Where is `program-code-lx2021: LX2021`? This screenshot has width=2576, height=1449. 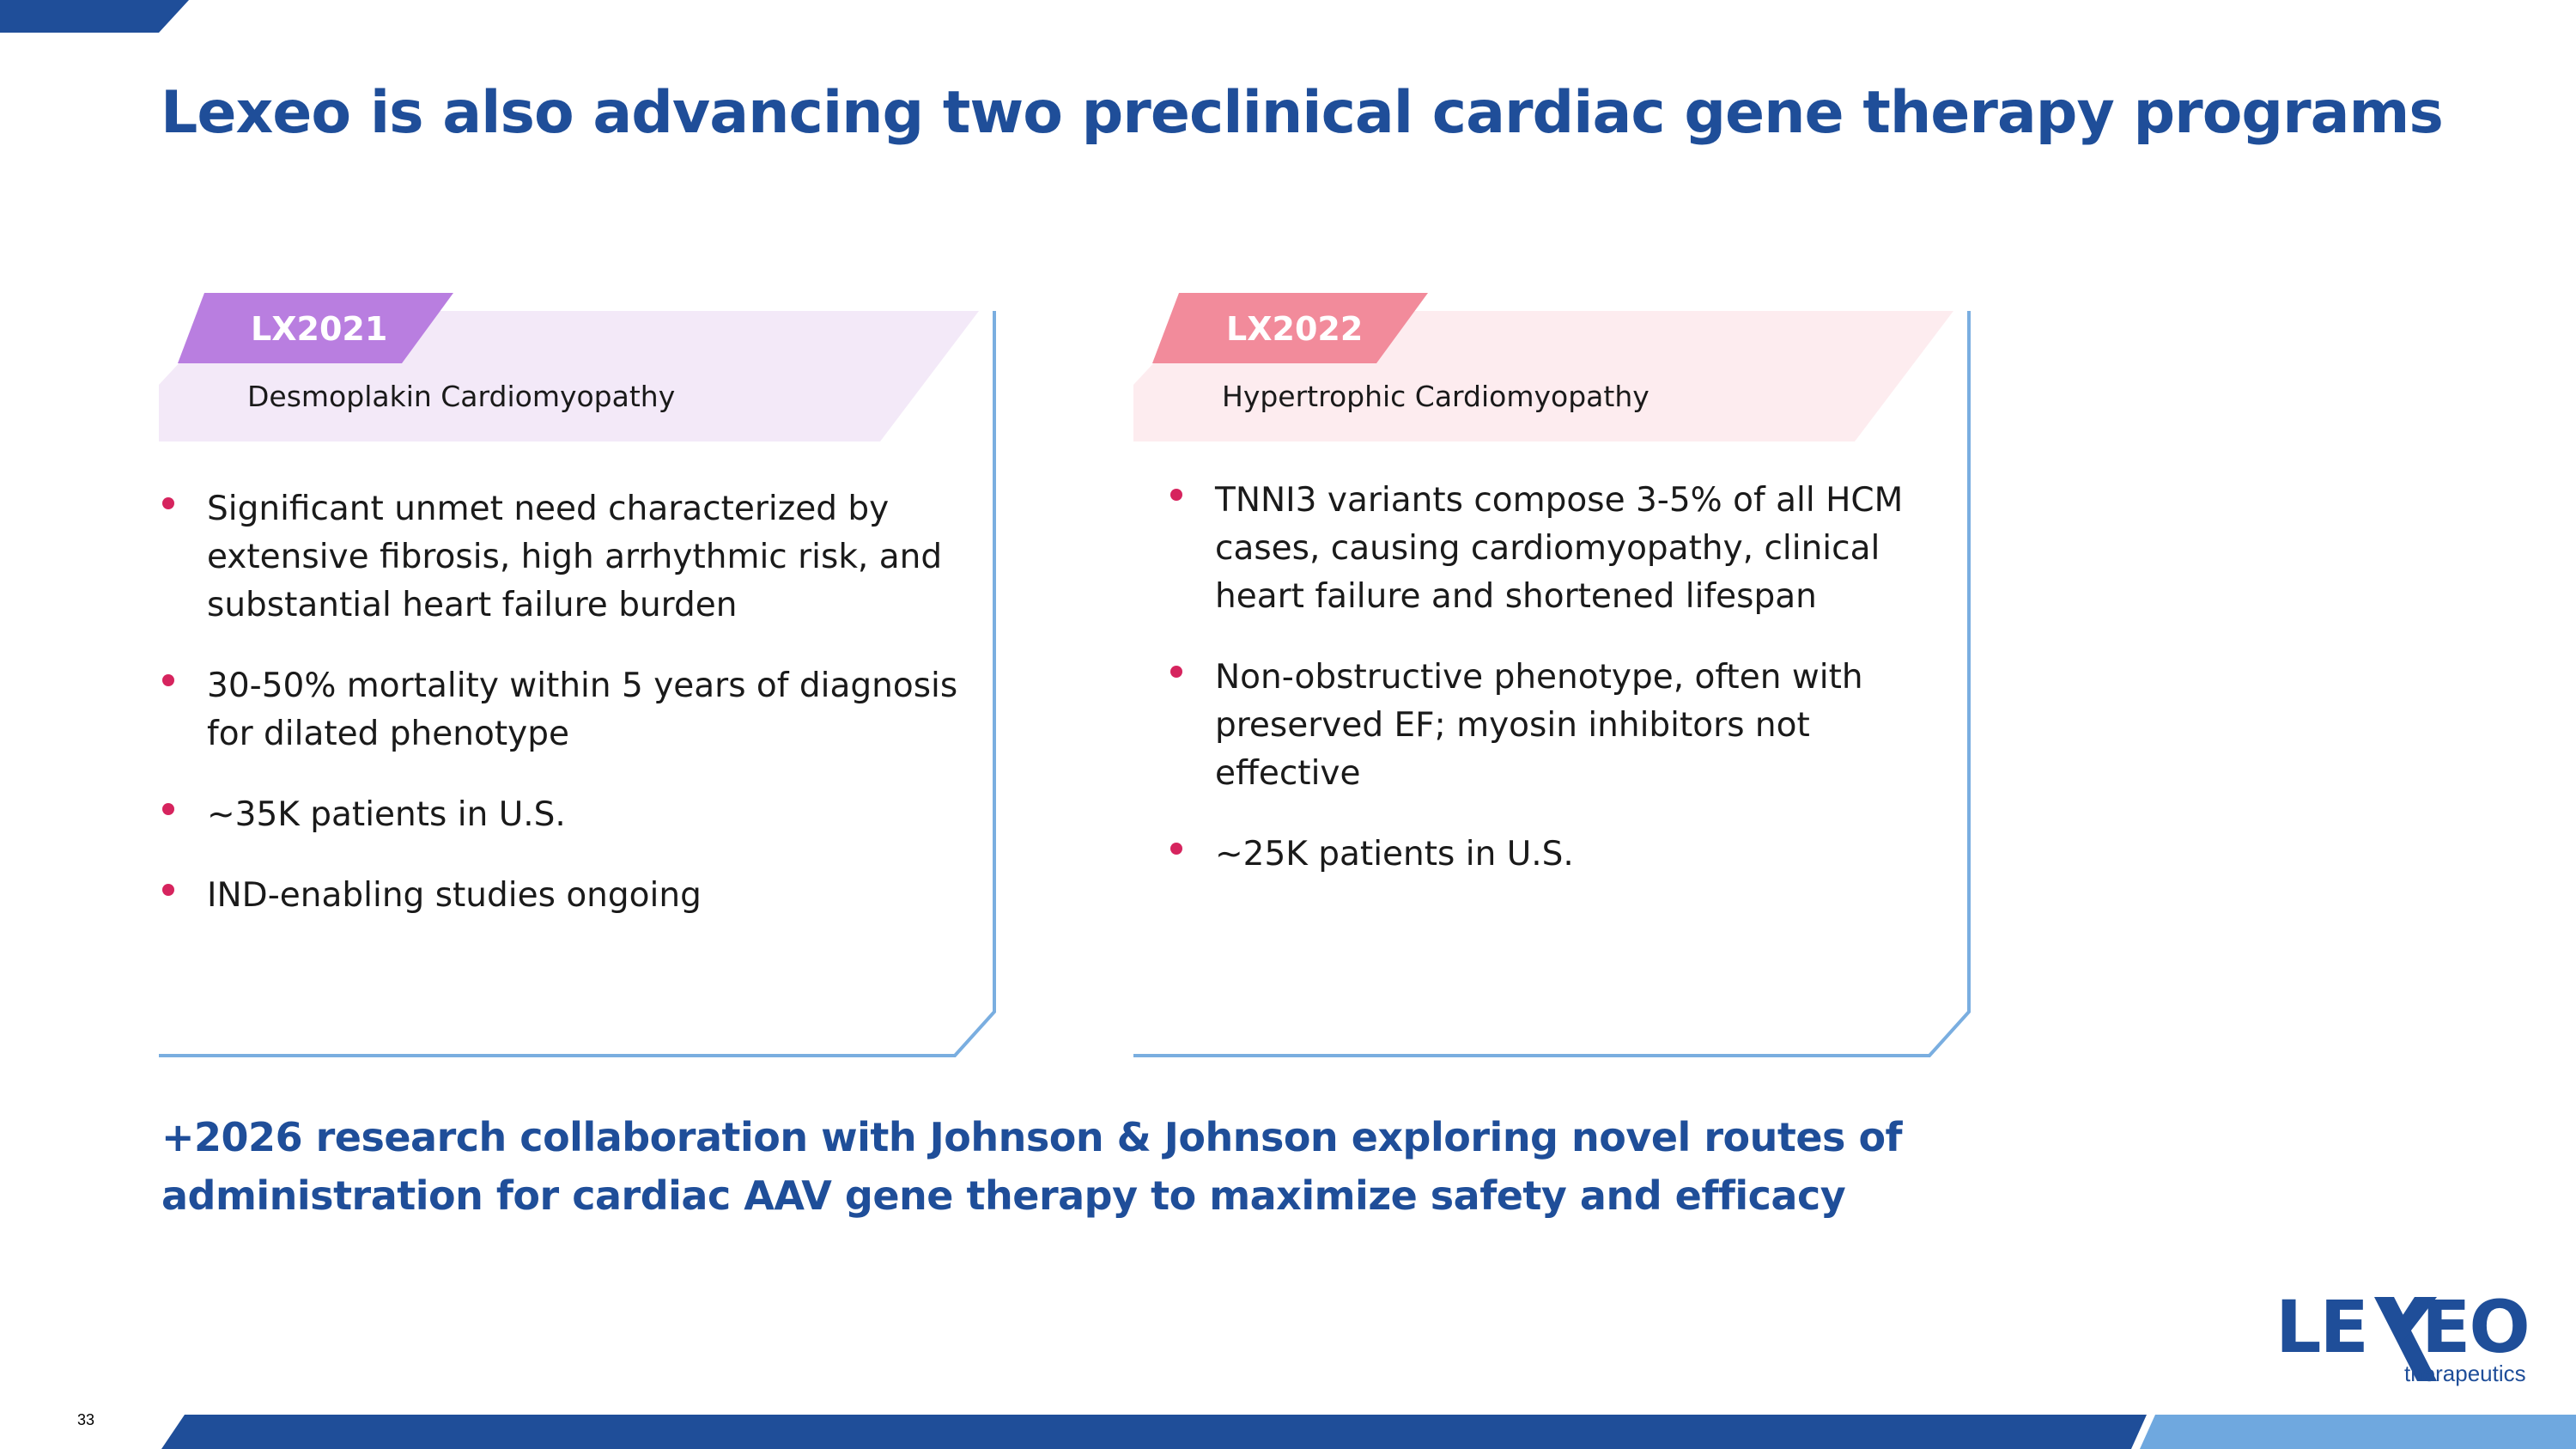 program-code-lx2021: LX2021 is located at coordinates (319, 329).